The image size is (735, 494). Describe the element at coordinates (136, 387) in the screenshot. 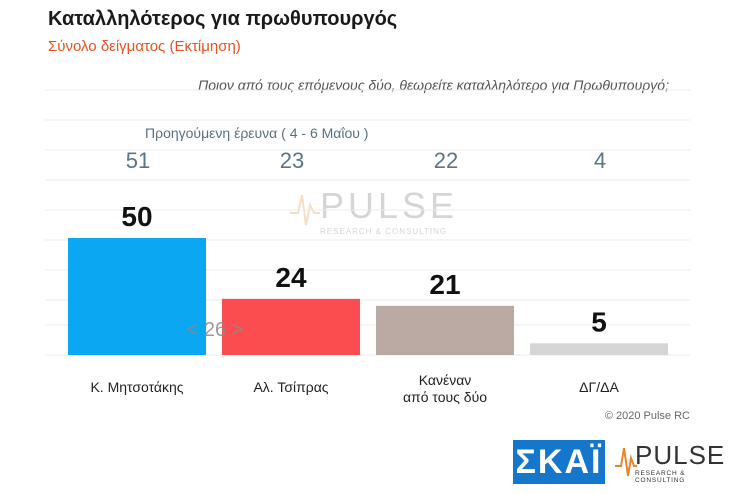

I see `category-label-1: Κ. Μητσοτάκης` at that location.